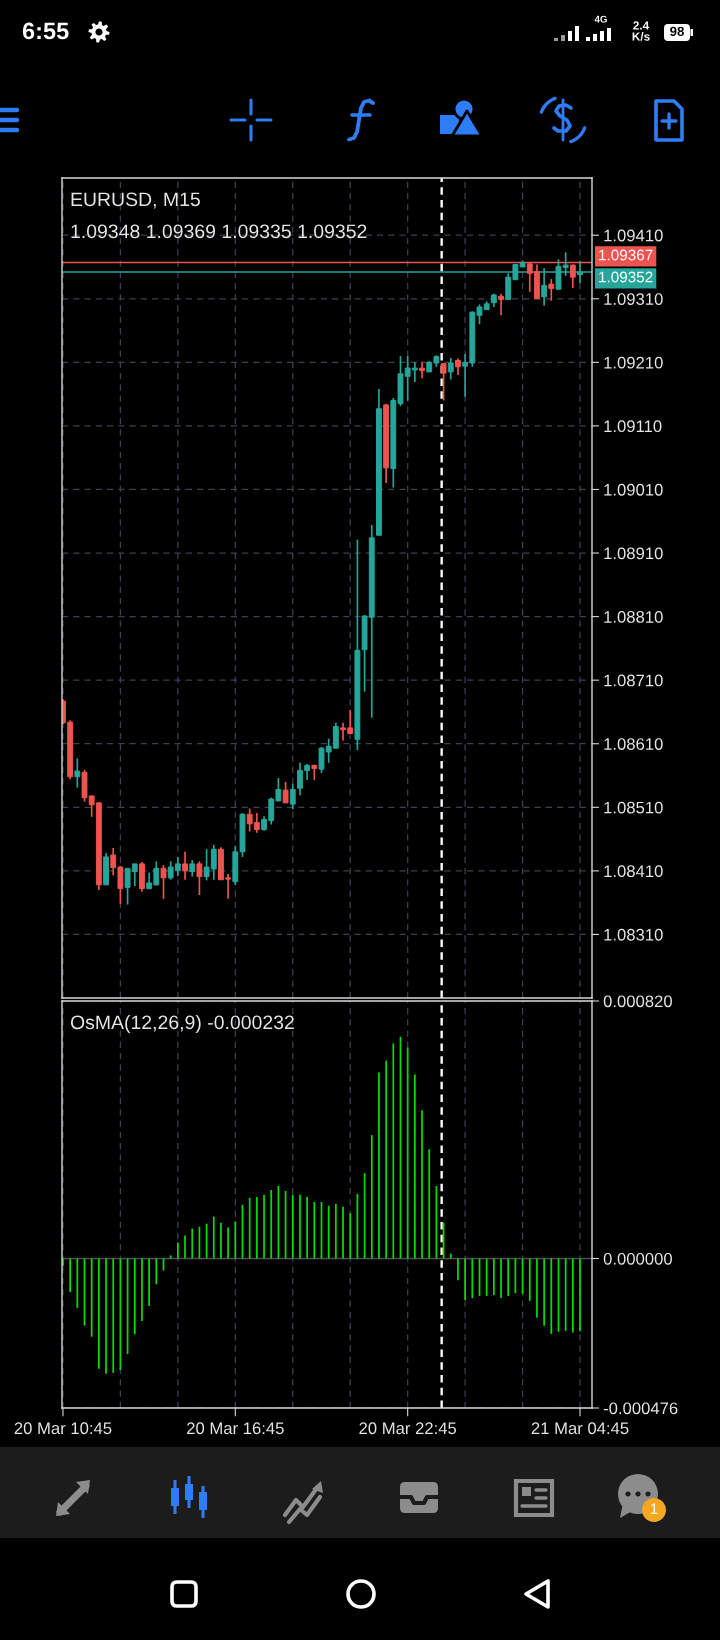  Describe the element at coordinates (626, 277) in the screenshot. I see `ref-line-label: 1.09352` at that location.